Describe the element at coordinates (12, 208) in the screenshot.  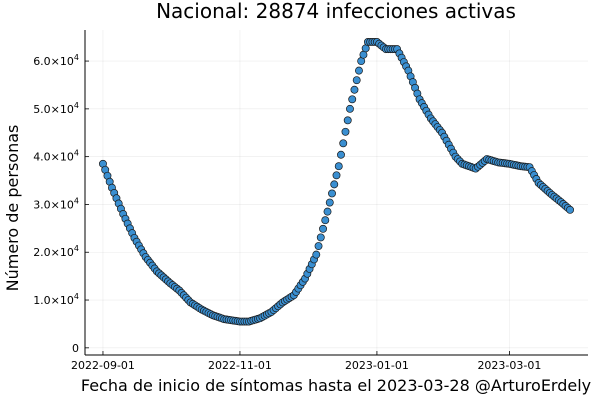
I see `y-axis-label: Número de personas` at that location.